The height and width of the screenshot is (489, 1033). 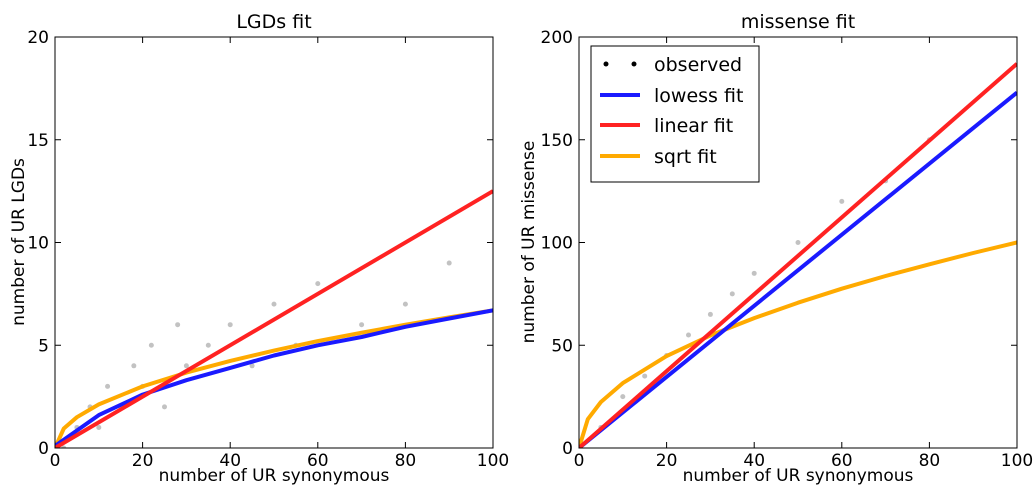 I want to click on sqrt-fit-line, so click(x=274, y=378).